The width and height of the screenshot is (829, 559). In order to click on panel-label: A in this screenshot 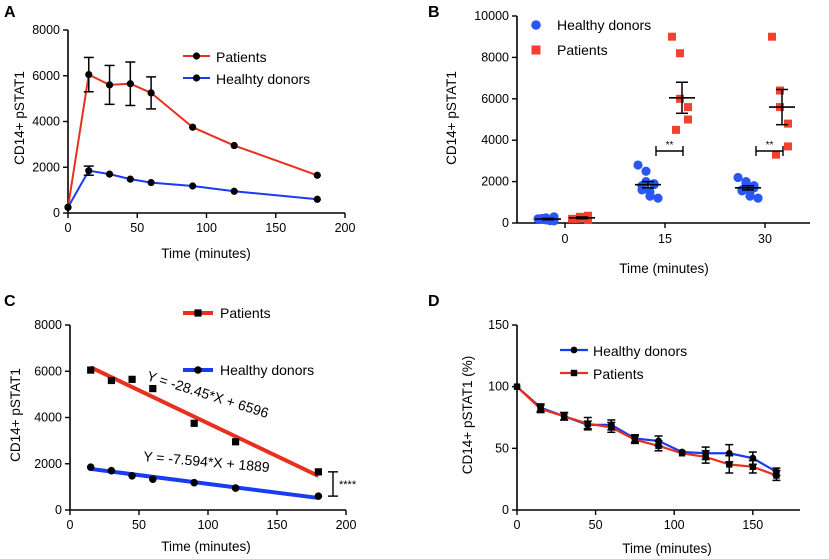, I will do `click(10, 12)`.